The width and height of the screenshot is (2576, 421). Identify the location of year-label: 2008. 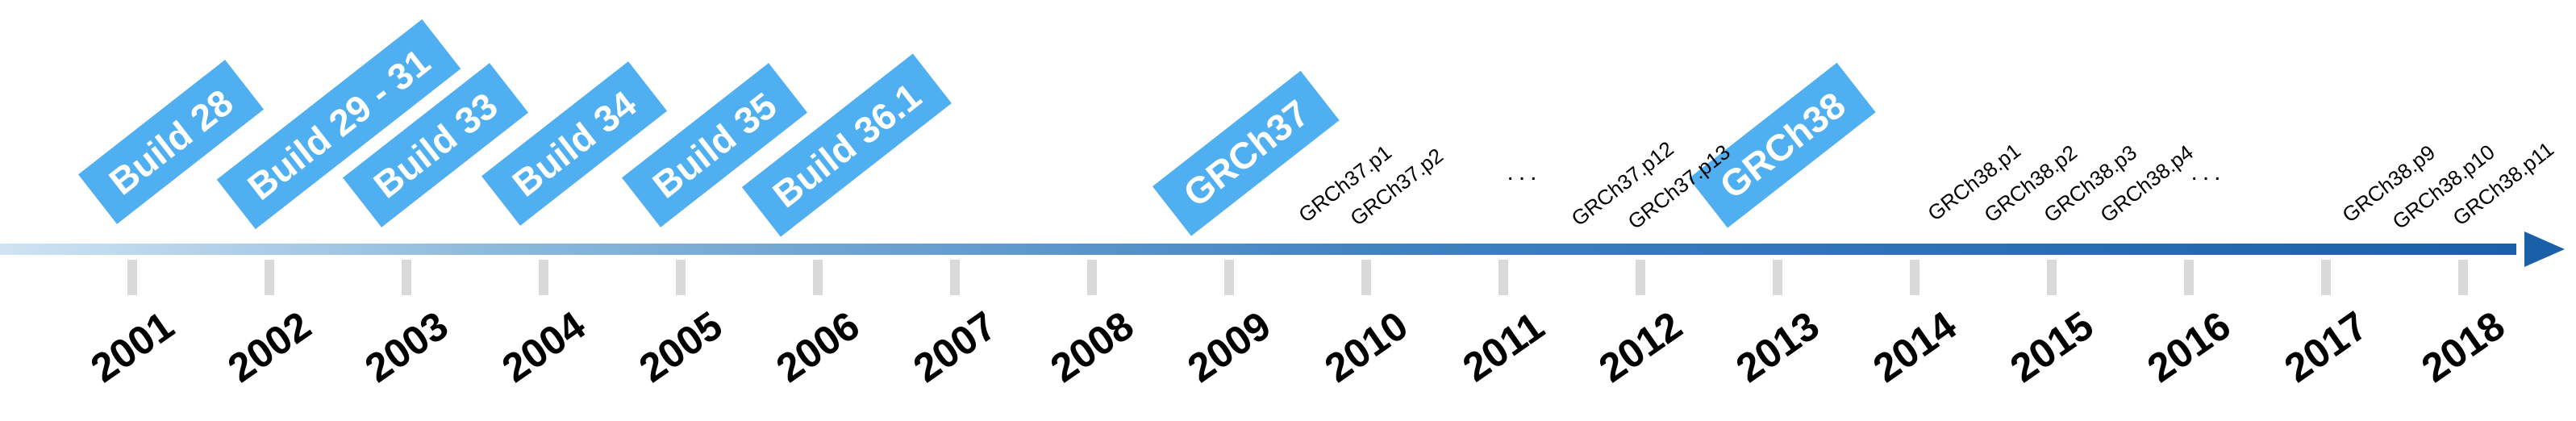
(1092, 346).